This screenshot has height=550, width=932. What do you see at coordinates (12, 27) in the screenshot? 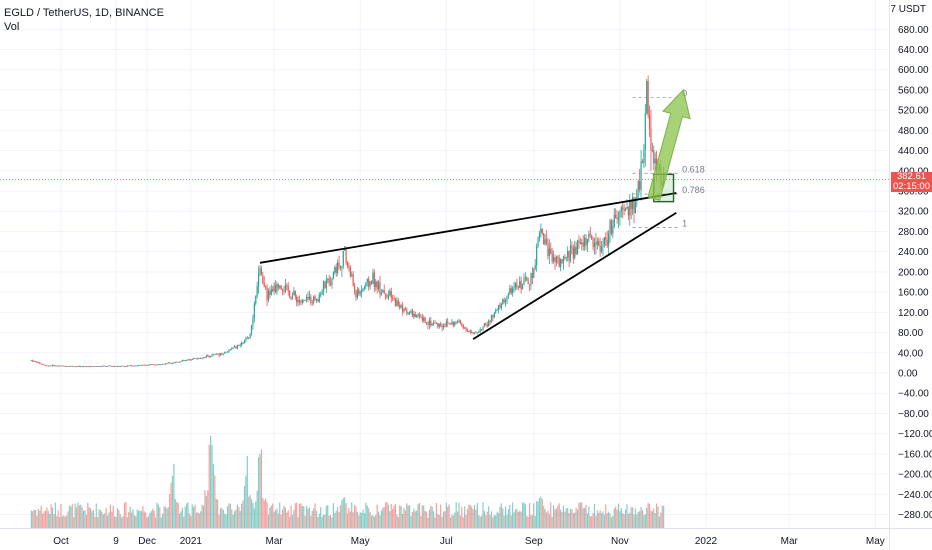
I see `volume-indicator-label: Vol` at bounding box center [12, 27].